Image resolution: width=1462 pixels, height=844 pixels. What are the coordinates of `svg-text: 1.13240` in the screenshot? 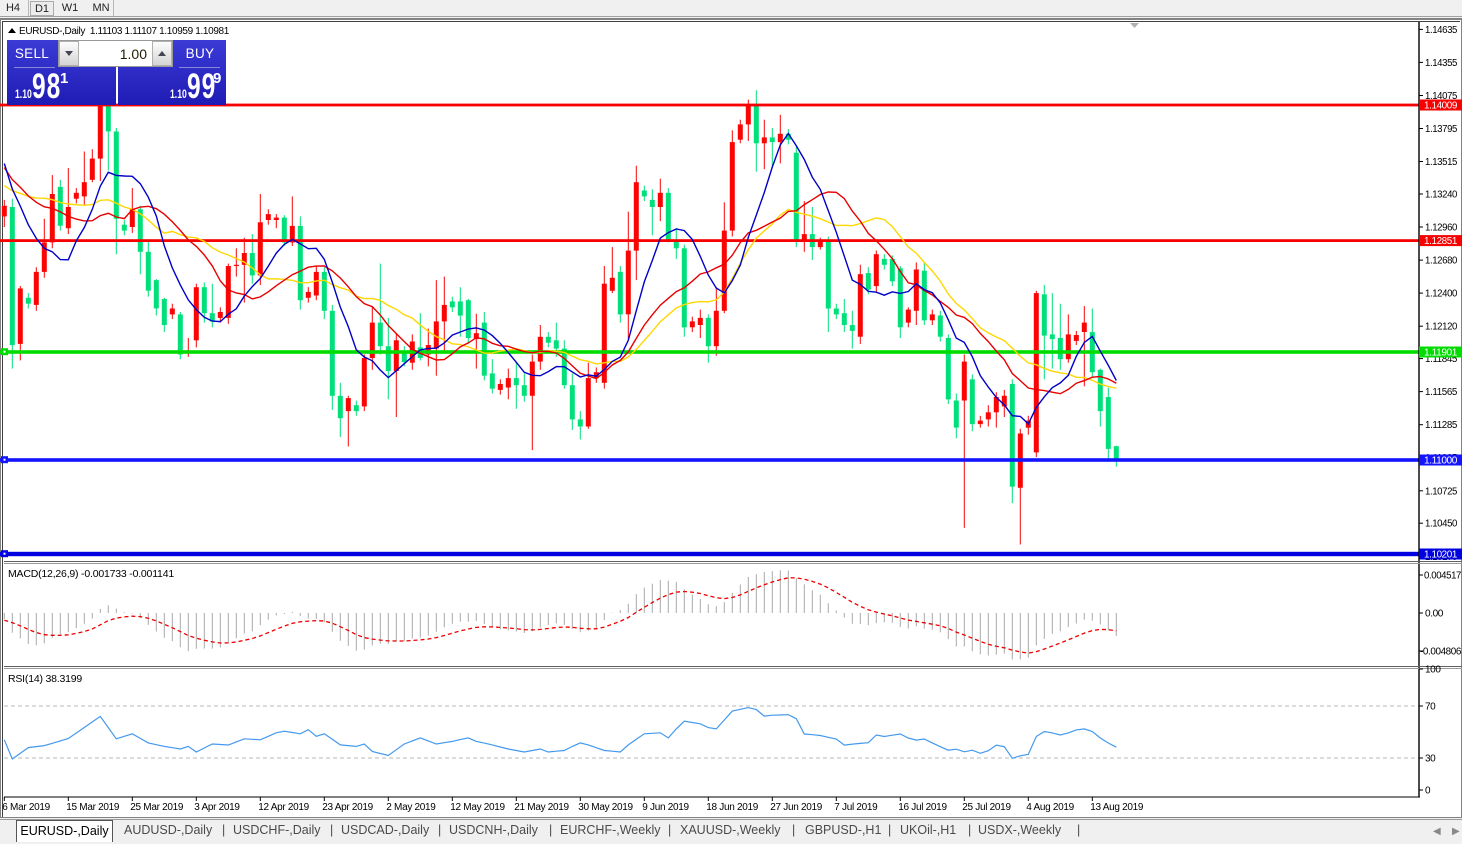 It's located at (1441, 195).